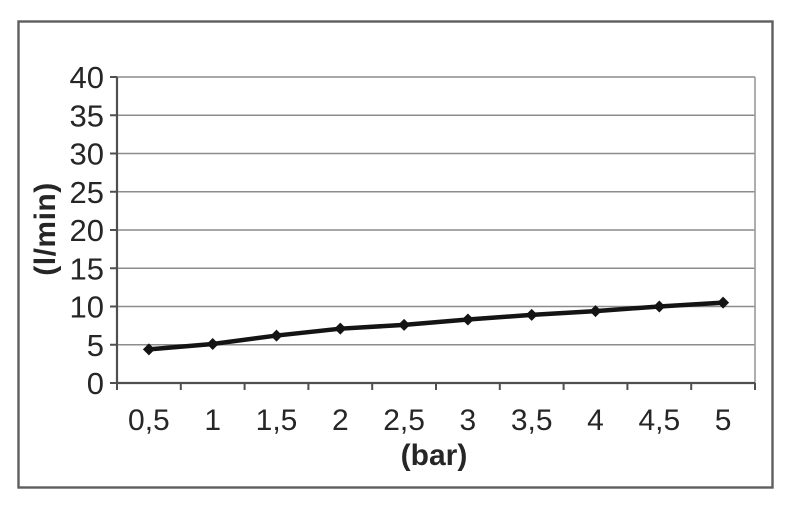 This screenshot has width=800, height=515. Describe the element at coordinates (87, 77) in the screenshot. I see `y-tick-label: 40` at that location.